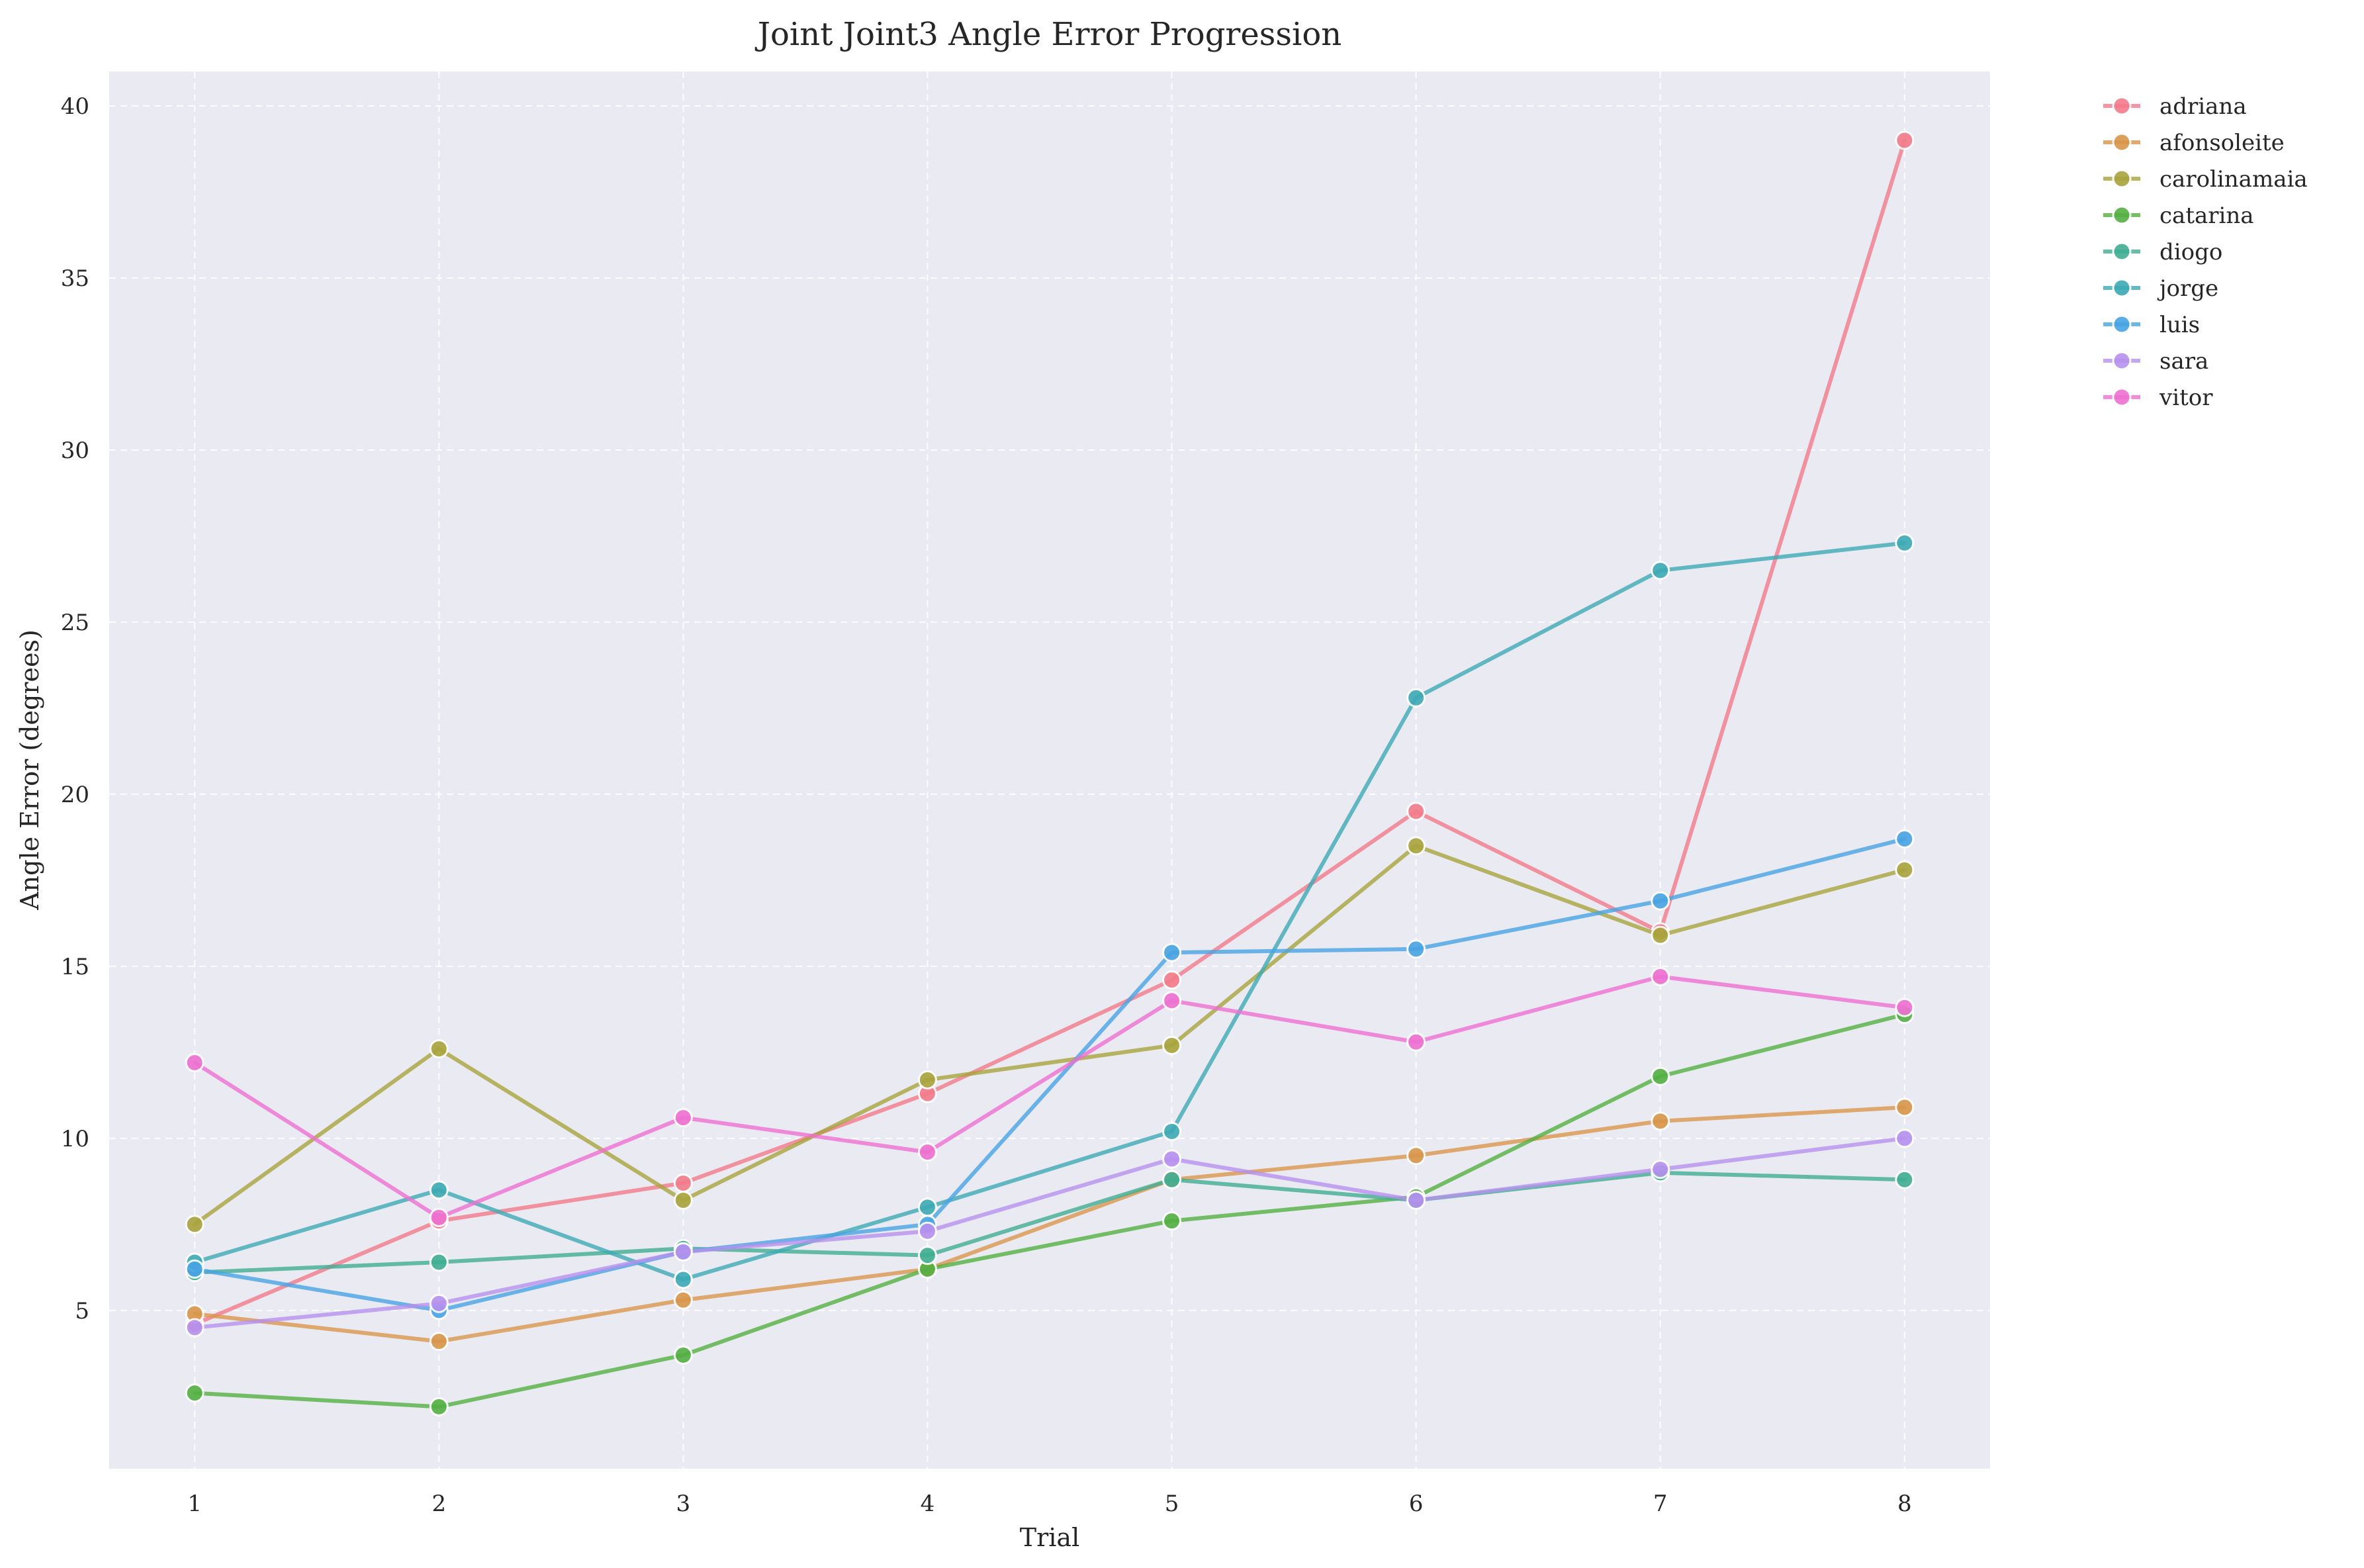  Describe the element at coordinates (684, 1504) in the screenshot. I see `x-tick-label: 3` at that location.